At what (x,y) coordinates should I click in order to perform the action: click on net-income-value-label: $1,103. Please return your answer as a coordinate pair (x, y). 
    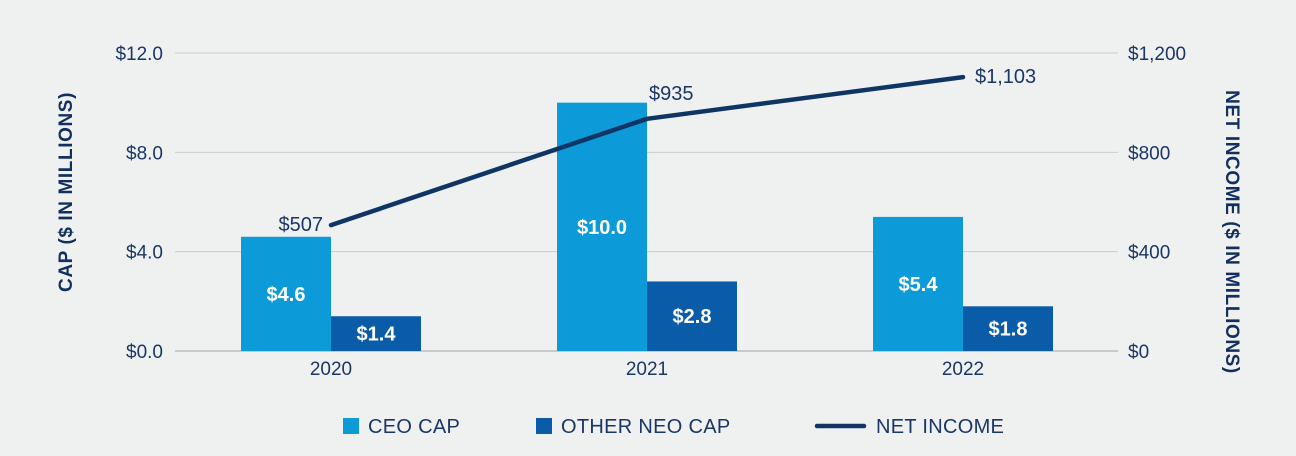
    Looking at the image, I should click on (1005, 77).